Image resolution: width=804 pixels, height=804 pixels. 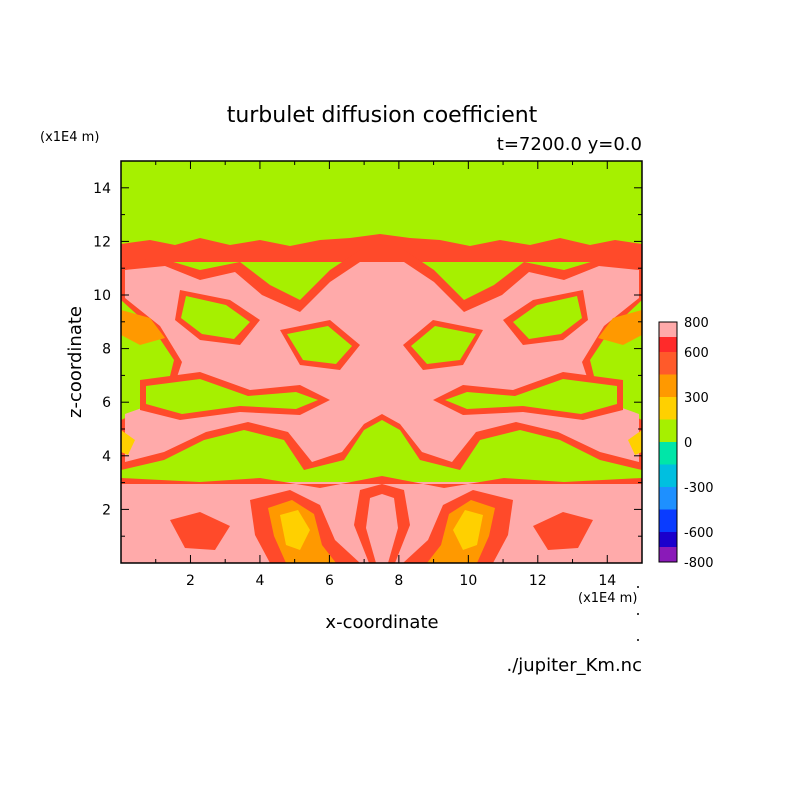 I want to click on colorbar-ticks: 800 600 300 0 -300 -600 -800, so click(x=699, y=443).